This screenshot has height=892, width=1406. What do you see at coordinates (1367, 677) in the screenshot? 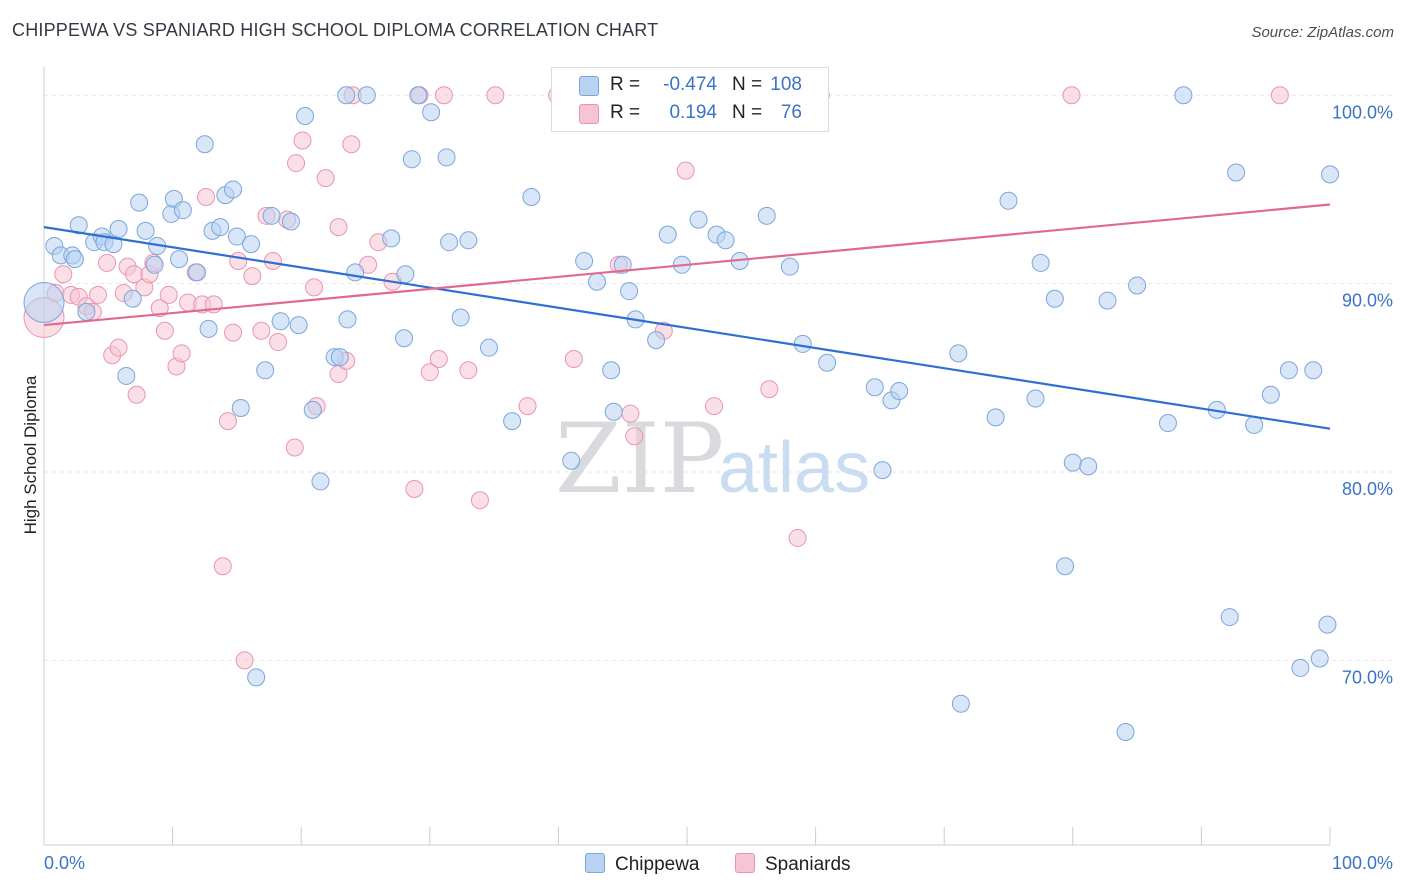
I see `y-tick-label: 70.0%` at bounding box center [1367, 677].